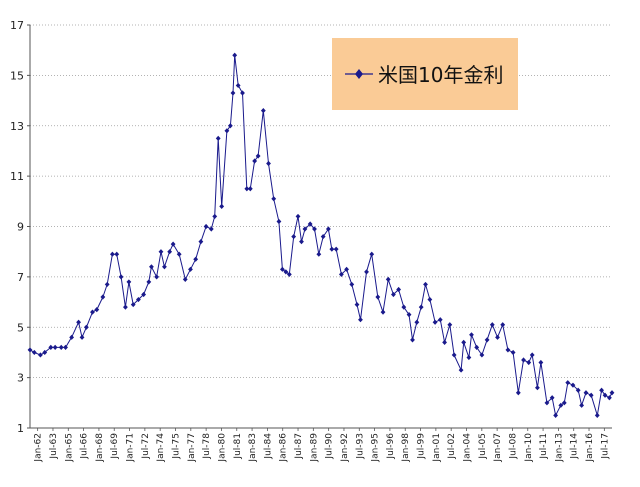 Image resolution: width=640 pixels, height=487 pixels. Describe the element at coordinates (529, 448) in the screenshot. I see `x-tick-label: Jan-10` at that location.